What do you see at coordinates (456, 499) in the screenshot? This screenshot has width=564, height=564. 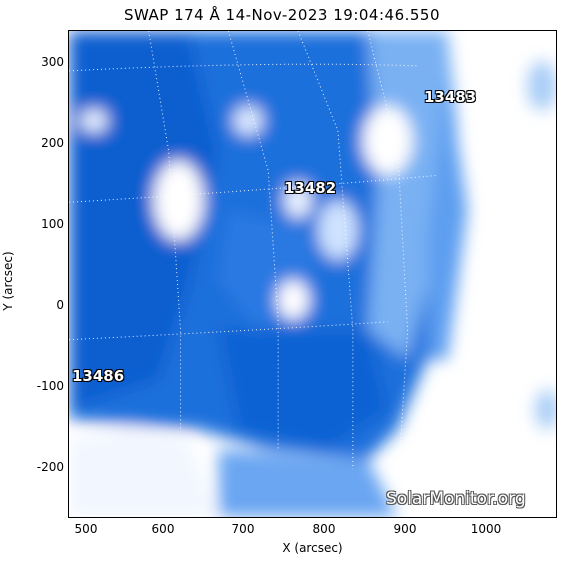 I see `credit-watermark: SolarMonitor.org` at bounding box center [456, 499].